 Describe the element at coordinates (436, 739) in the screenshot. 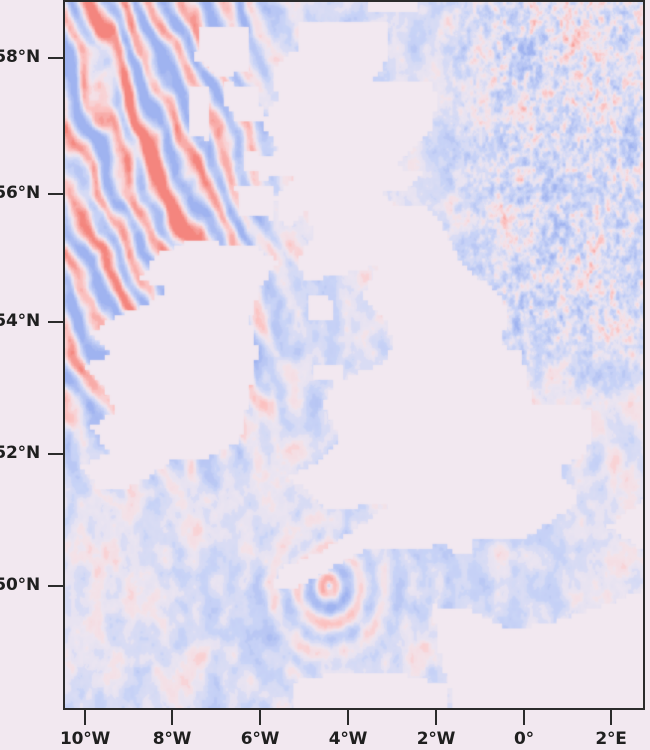

I see `longitude-tick-label: 2°W` at that location.